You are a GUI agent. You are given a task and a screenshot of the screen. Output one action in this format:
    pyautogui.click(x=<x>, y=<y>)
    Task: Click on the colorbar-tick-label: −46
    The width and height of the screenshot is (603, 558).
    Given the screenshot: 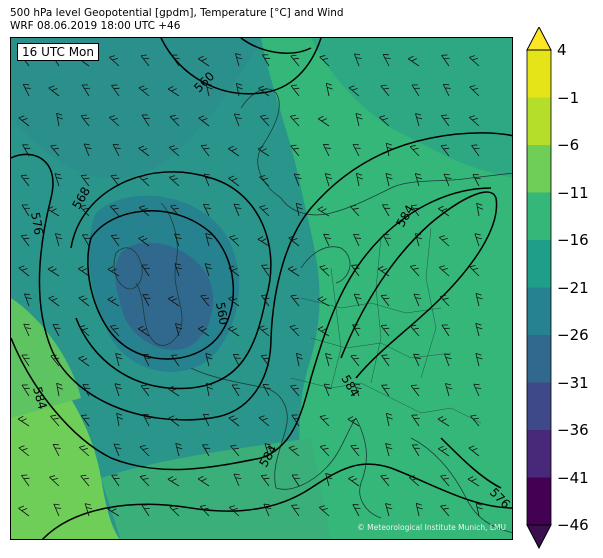 What is the action you would take?
    pyautogui.click(x=573, y=525)
    